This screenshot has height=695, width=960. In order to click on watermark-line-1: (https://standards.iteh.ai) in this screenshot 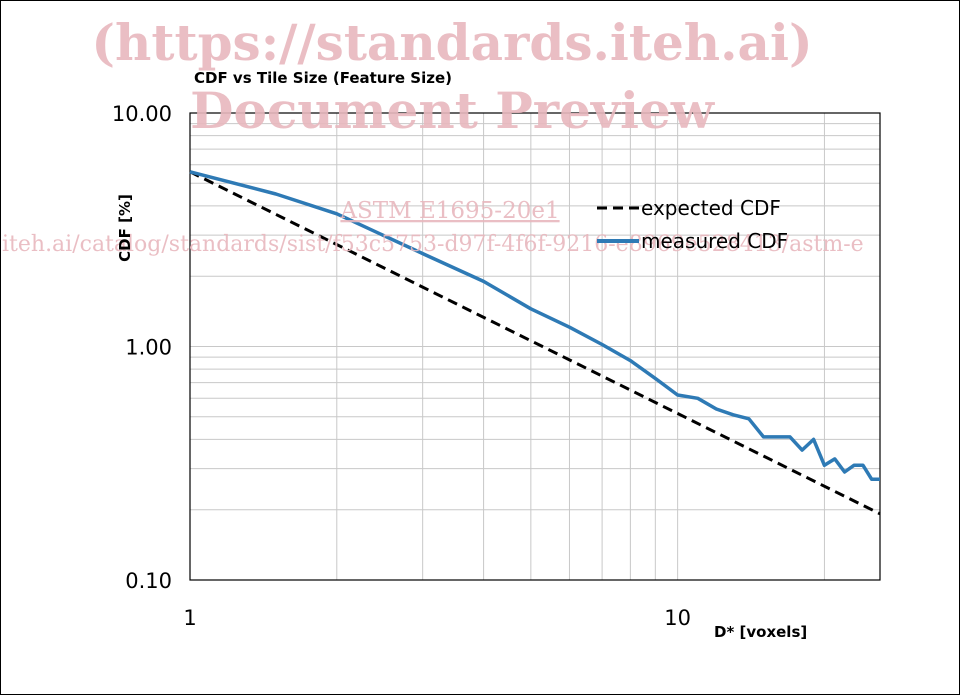, I will do `click(451, 42)`.